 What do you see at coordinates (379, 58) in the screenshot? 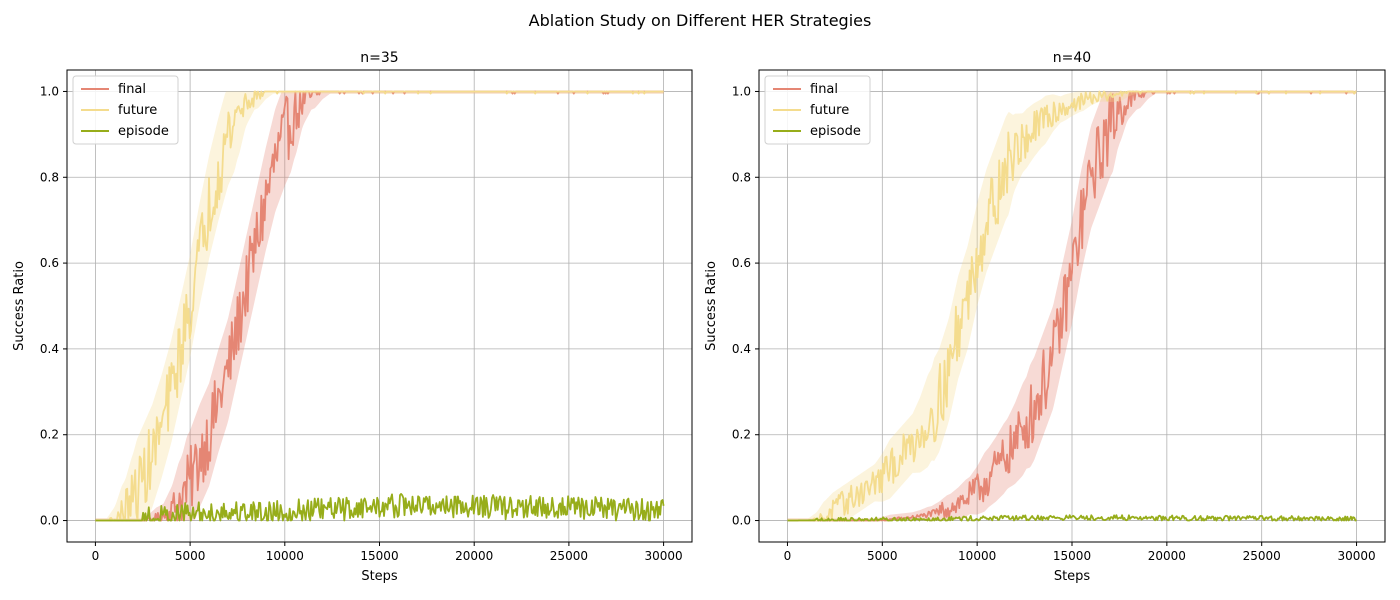
I see `chart-title: n=35` at bounding box center [379, 58].